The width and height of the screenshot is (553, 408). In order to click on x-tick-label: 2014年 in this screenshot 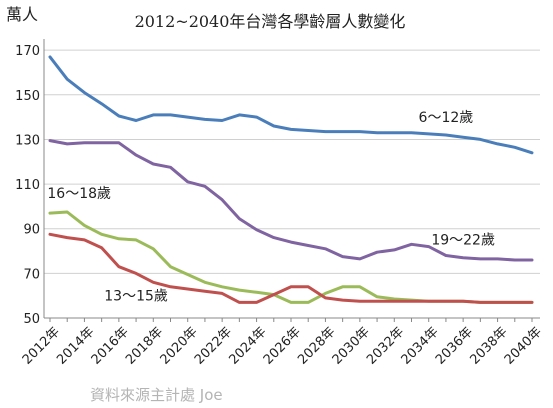, I will do `click(75, 345)`.